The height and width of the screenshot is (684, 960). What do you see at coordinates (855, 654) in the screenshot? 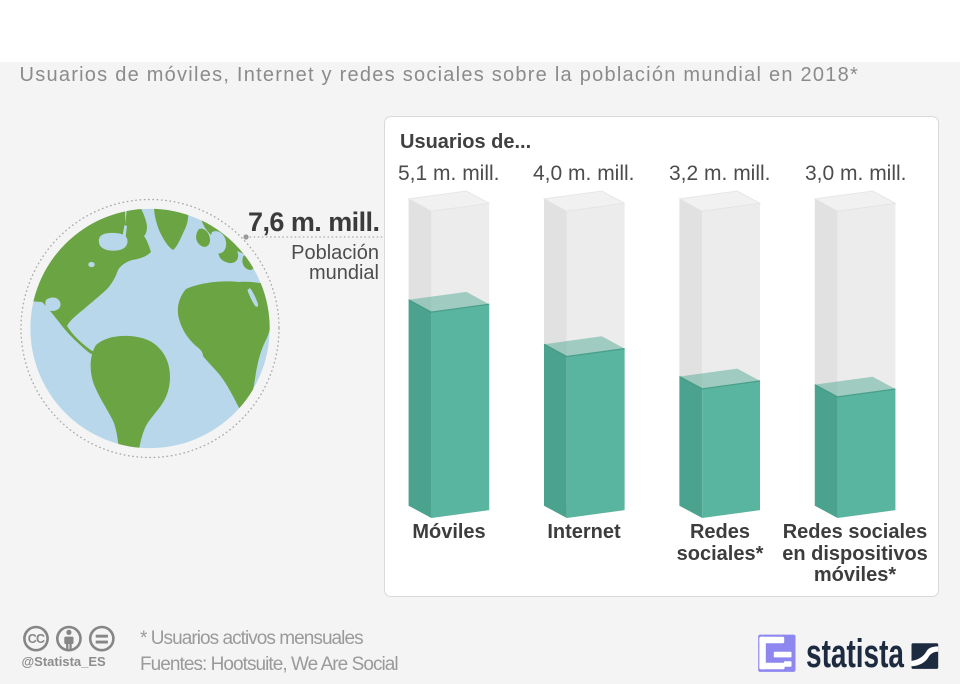
I see `svg-text: statista` at bounding box center [855, 654].